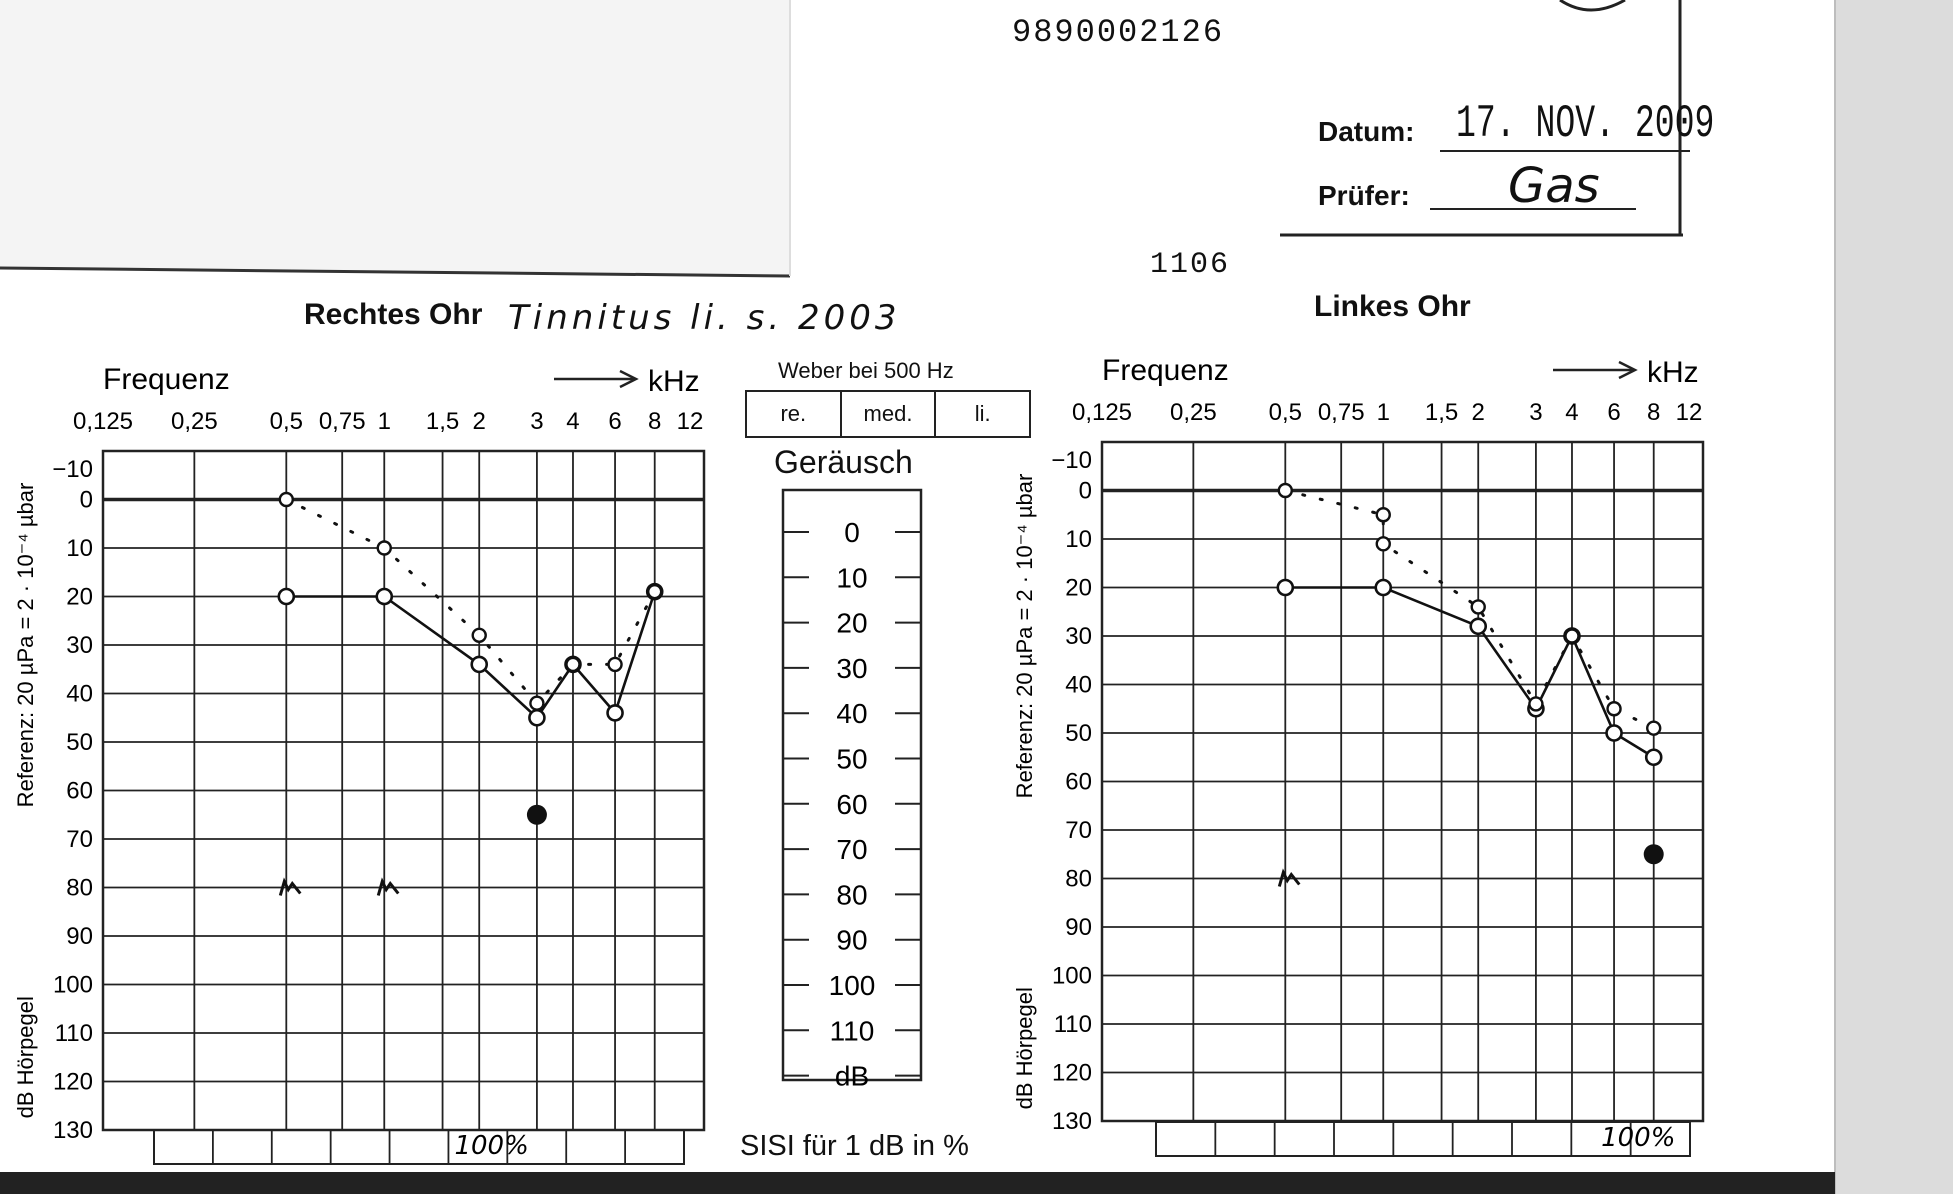 This screenshot has height=1194, width=1953. What do you see at coordinates (851, 894) in the screenshot?
I see `noise-scale-label: 80` at bounding box center [851, 894].